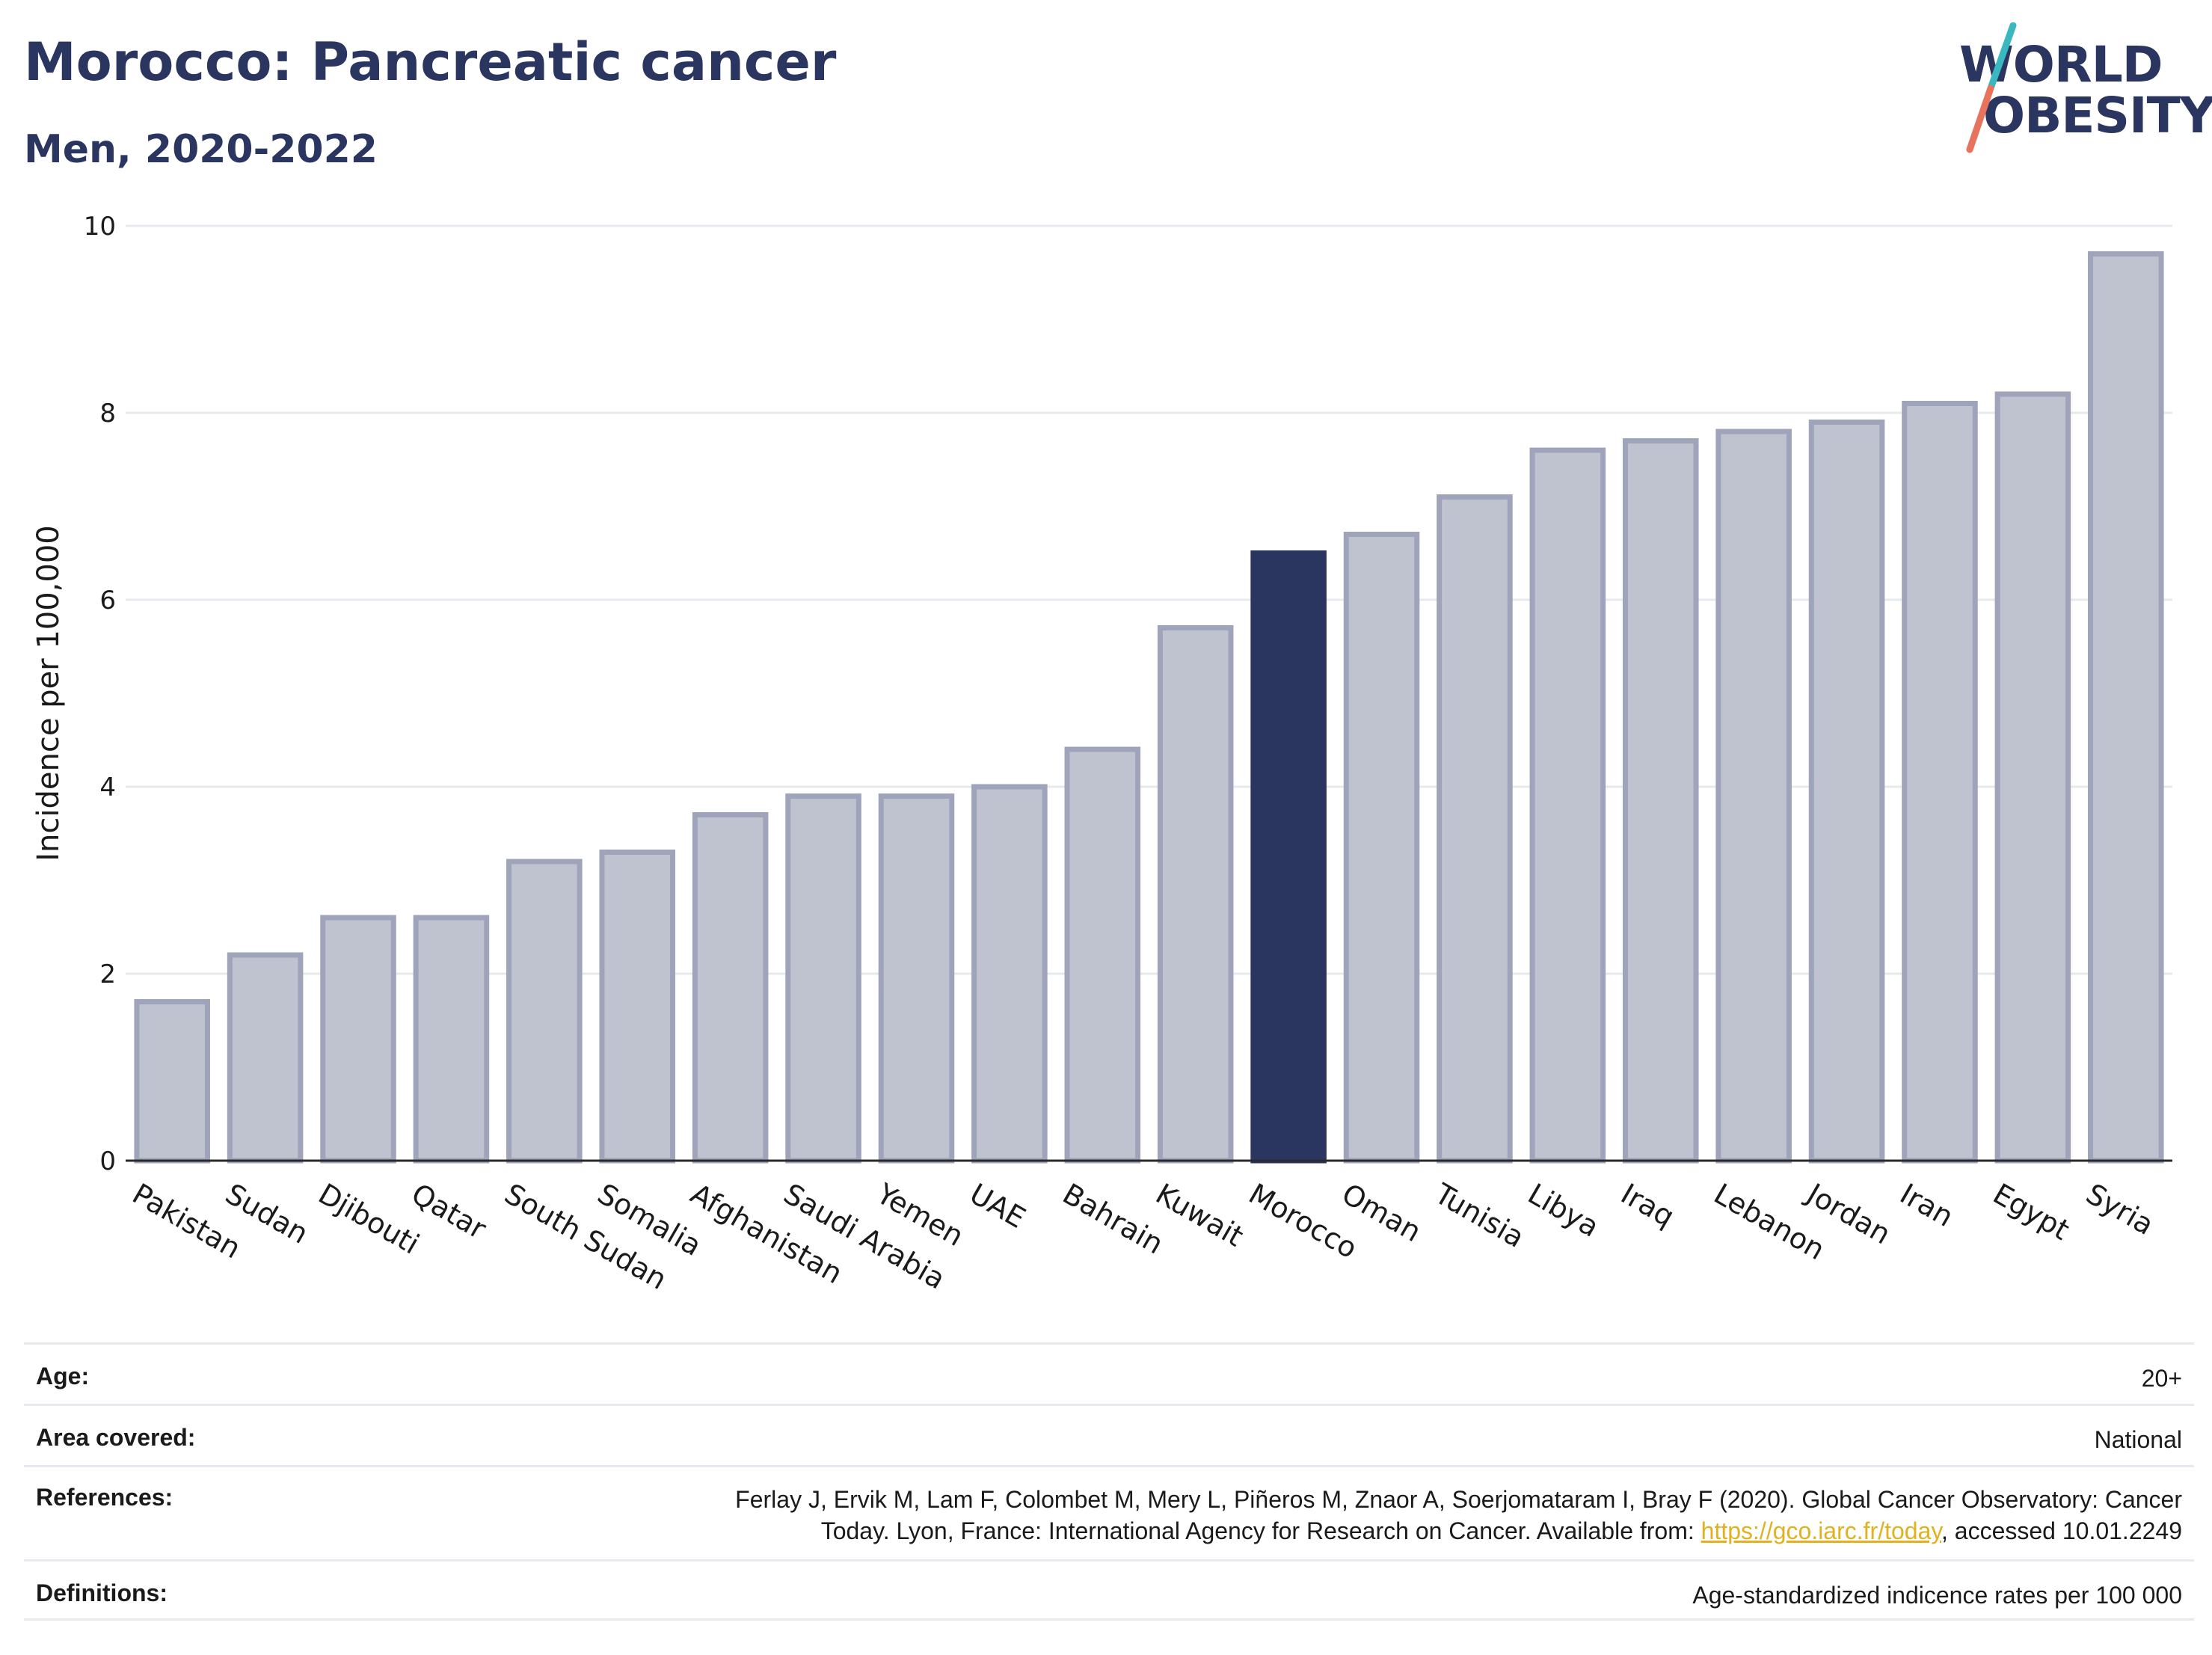  I want to click on bar-afghanistan, so click(730, 988).